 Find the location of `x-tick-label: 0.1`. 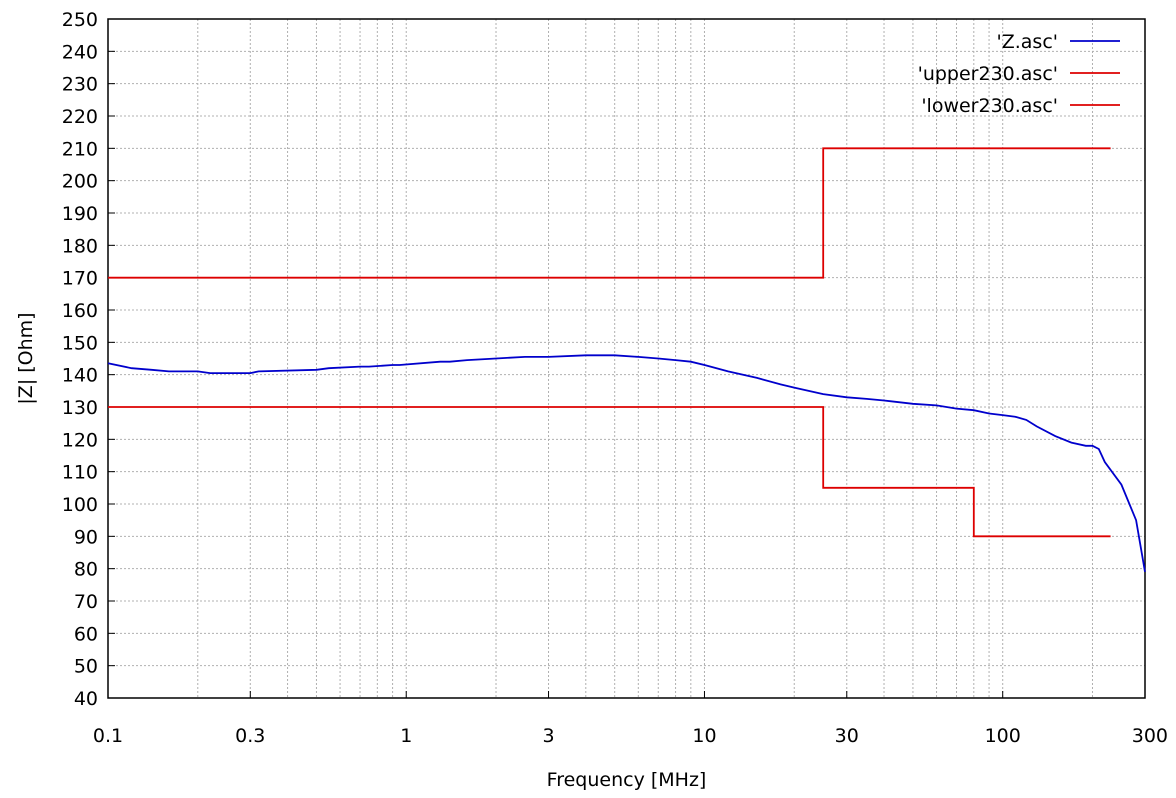

x-tick-label: 0.1 is located at coordinates (108, 736).